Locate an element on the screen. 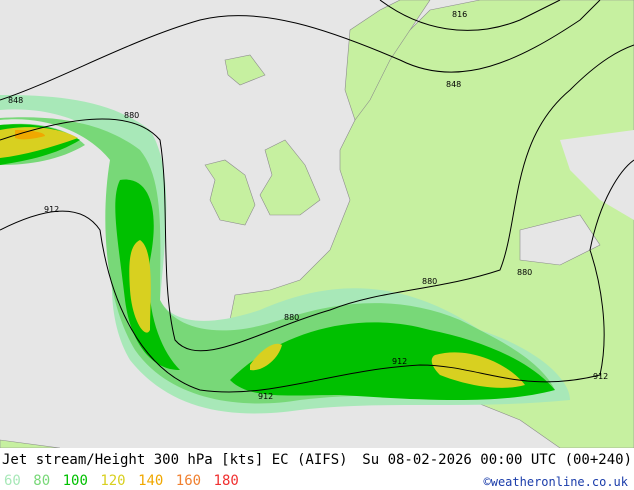 This screenshot has height=490, width=634. legend-120: 120 is located at coordinates (113, 481).